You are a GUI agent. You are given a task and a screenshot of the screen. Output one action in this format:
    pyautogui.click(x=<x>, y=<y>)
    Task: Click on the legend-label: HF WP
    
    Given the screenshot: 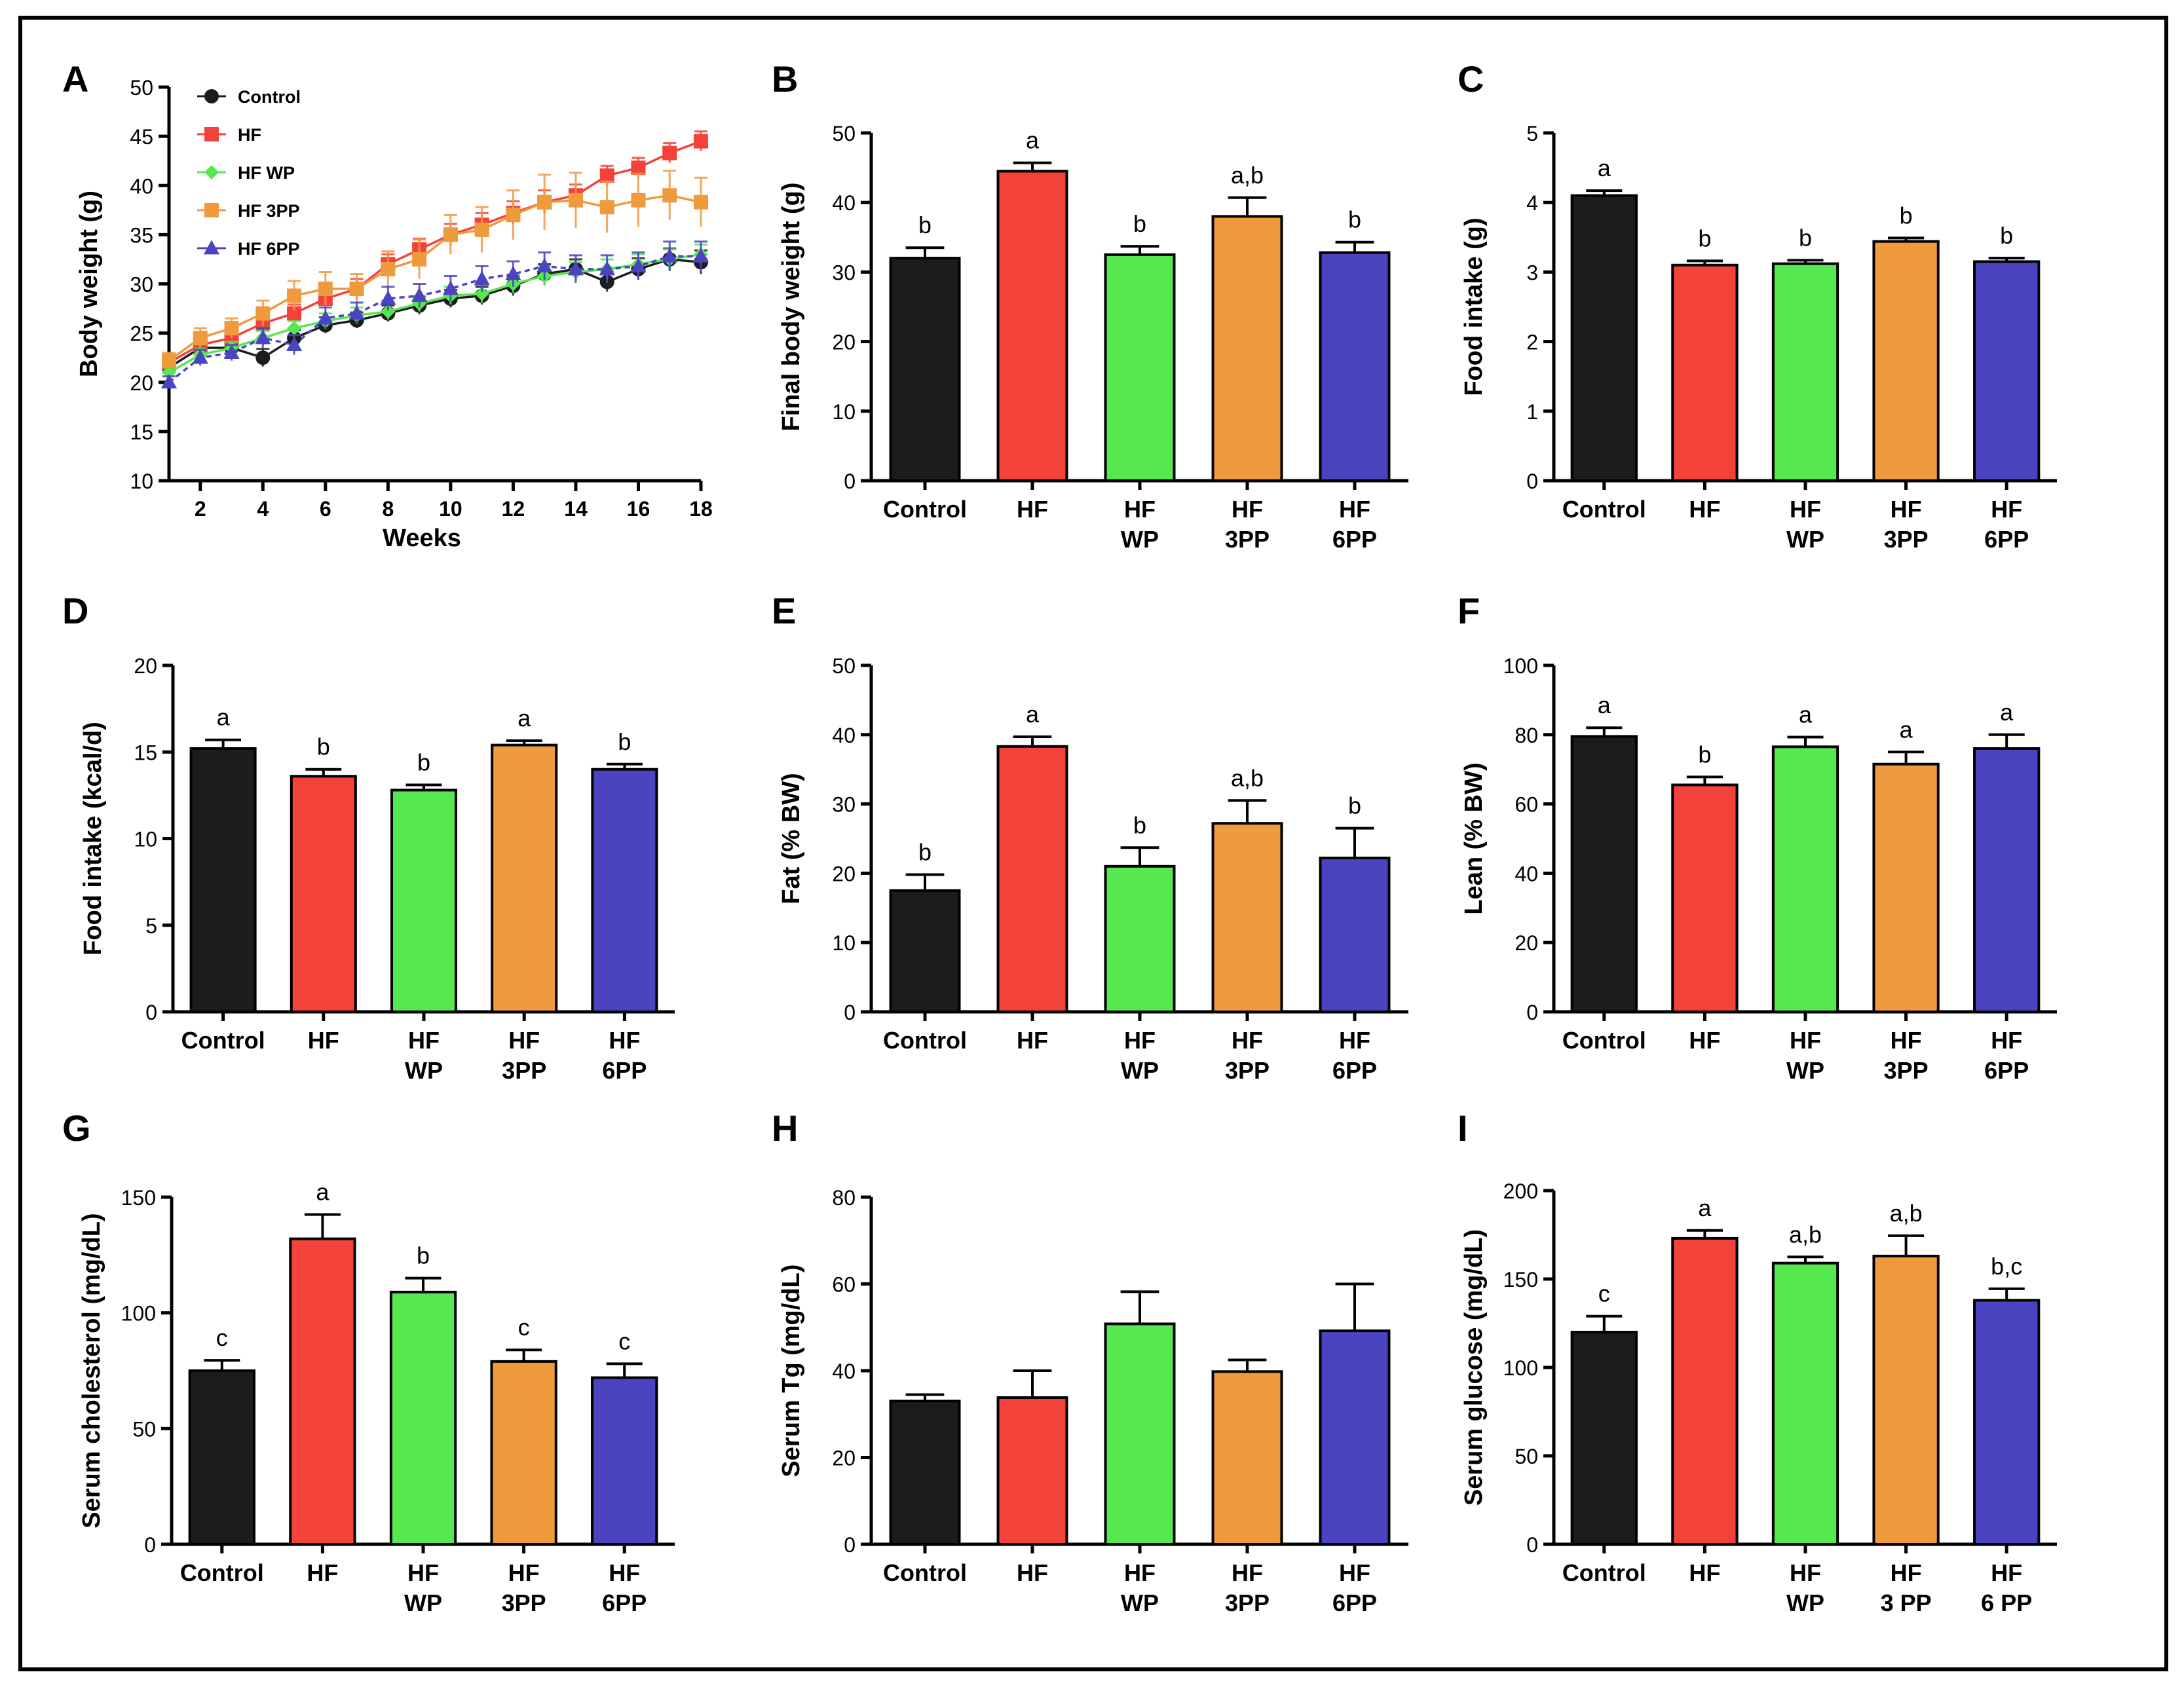 What is the action you would take?
    pyautogui.click(x=266, y=173)
    